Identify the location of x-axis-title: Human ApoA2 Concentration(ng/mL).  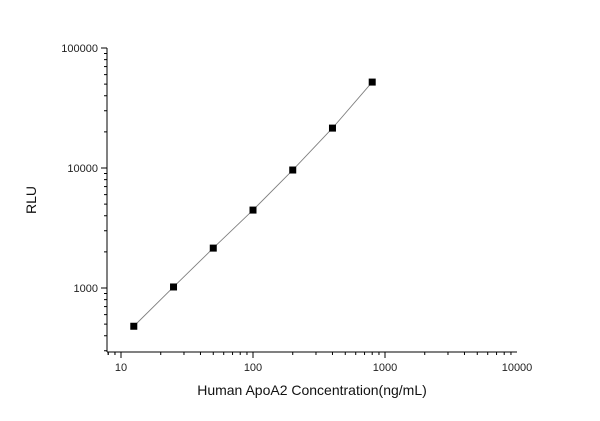
(312, 390).